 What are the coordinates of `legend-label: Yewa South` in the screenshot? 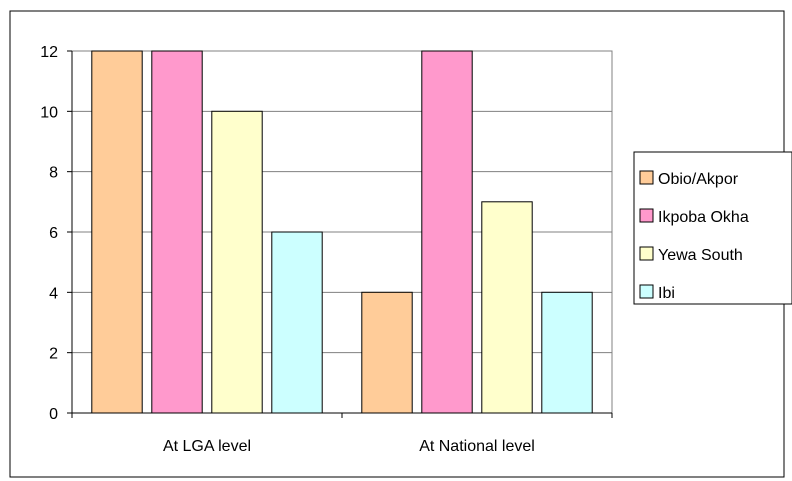 It's located at (700, 255).